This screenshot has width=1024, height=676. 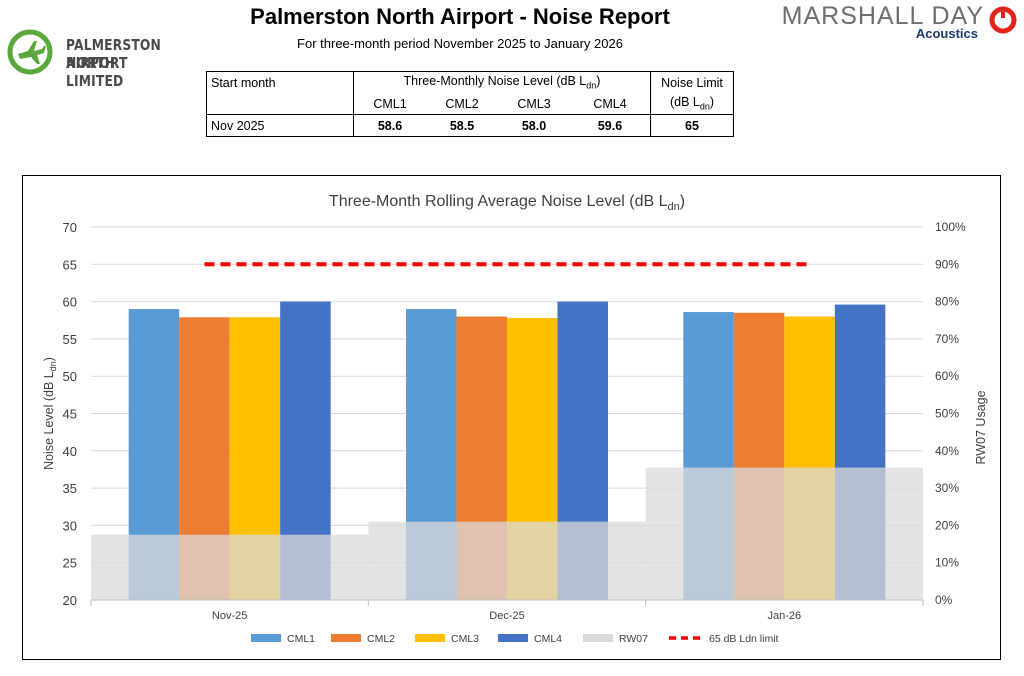 What do you see at coordinates (280, 82) in the screenshot?
I see `header-start-month: Start month` at bounding box center [280, 82].